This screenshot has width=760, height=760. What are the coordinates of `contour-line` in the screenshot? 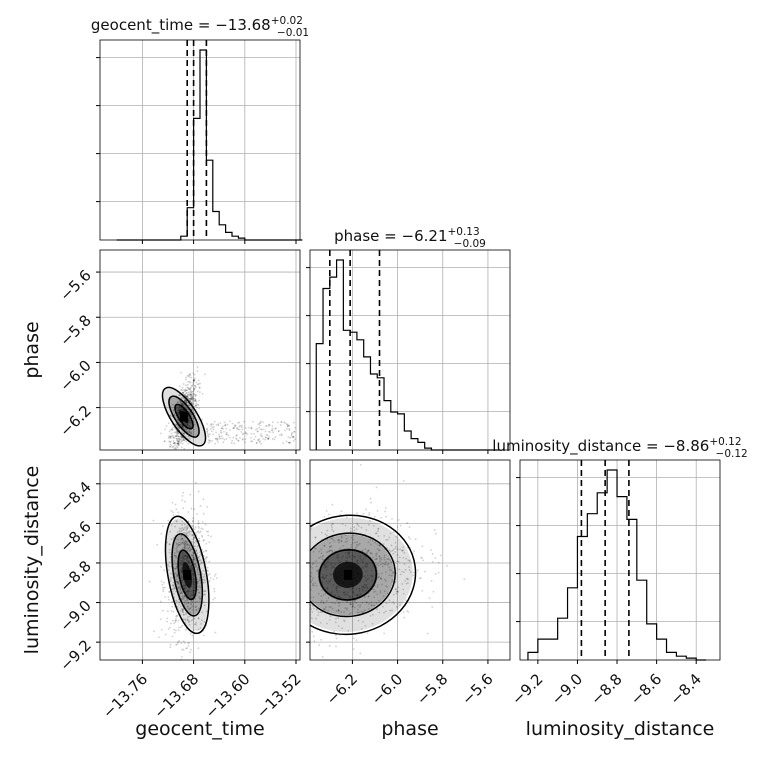 It's located at (184, 416).